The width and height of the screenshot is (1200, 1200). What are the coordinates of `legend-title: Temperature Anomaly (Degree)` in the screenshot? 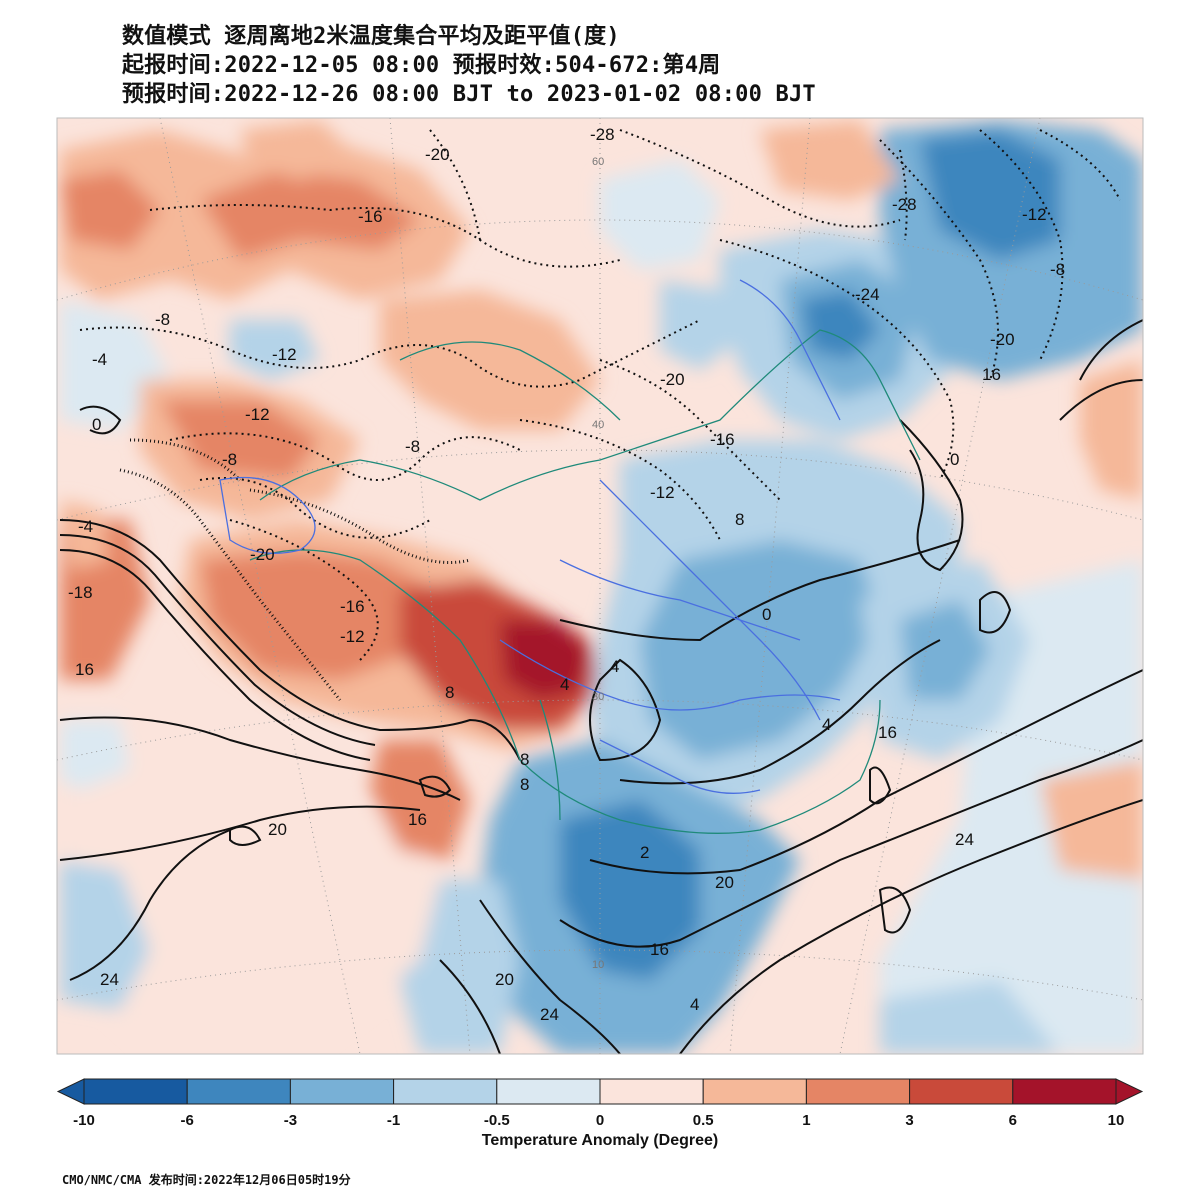 It's located at (600, 1140).